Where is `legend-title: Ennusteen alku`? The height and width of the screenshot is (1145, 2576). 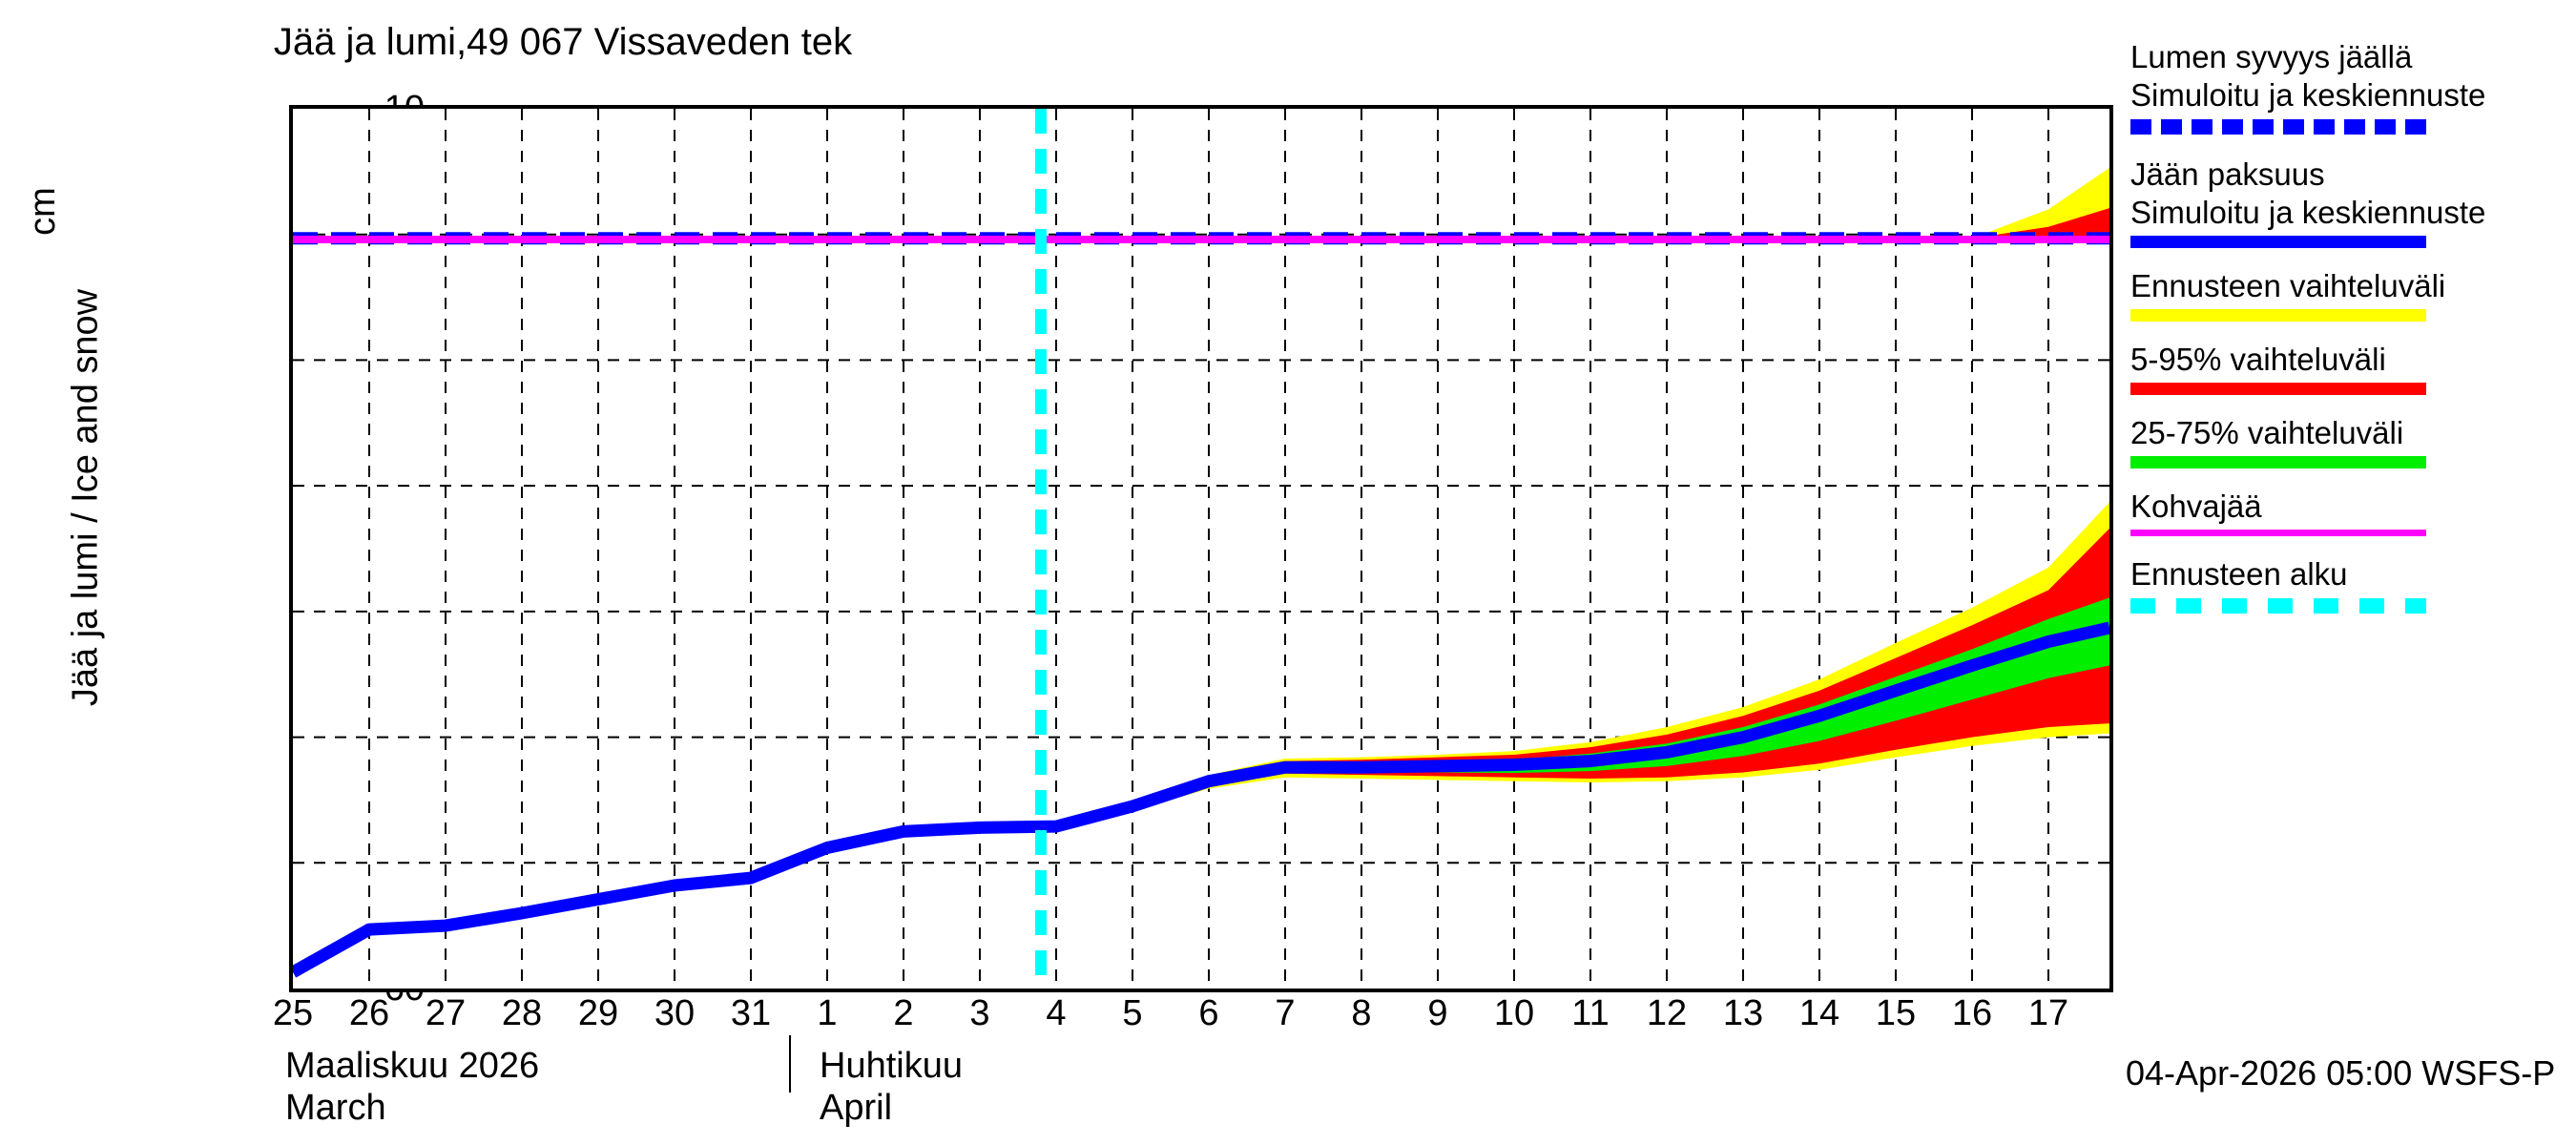
legend-title: Ennusteen alku is located at coordinates (2239, 574).